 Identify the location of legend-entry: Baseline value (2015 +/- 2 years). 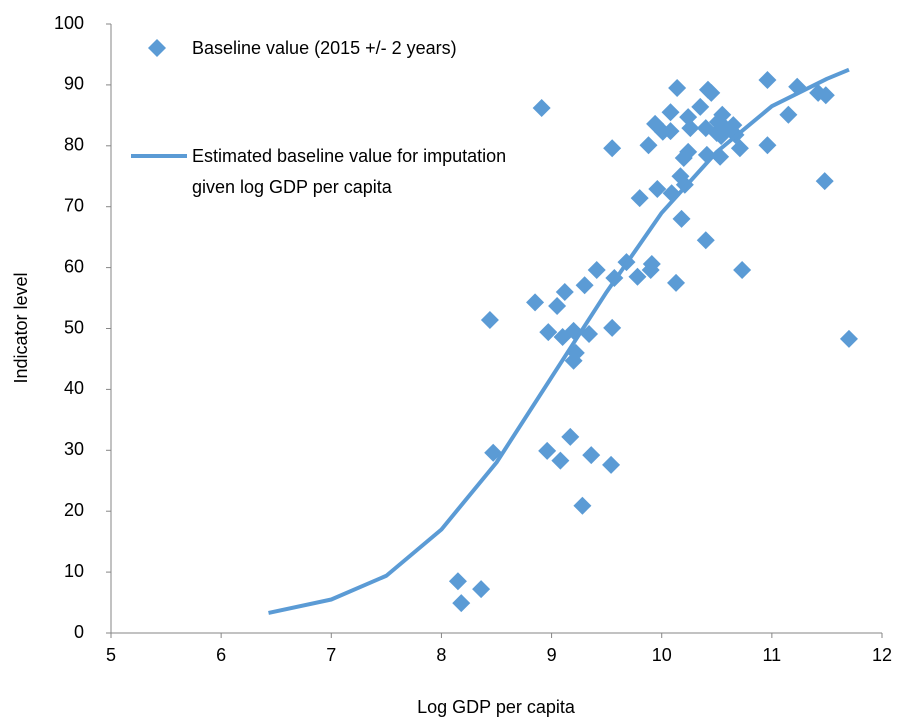
(330, 48).